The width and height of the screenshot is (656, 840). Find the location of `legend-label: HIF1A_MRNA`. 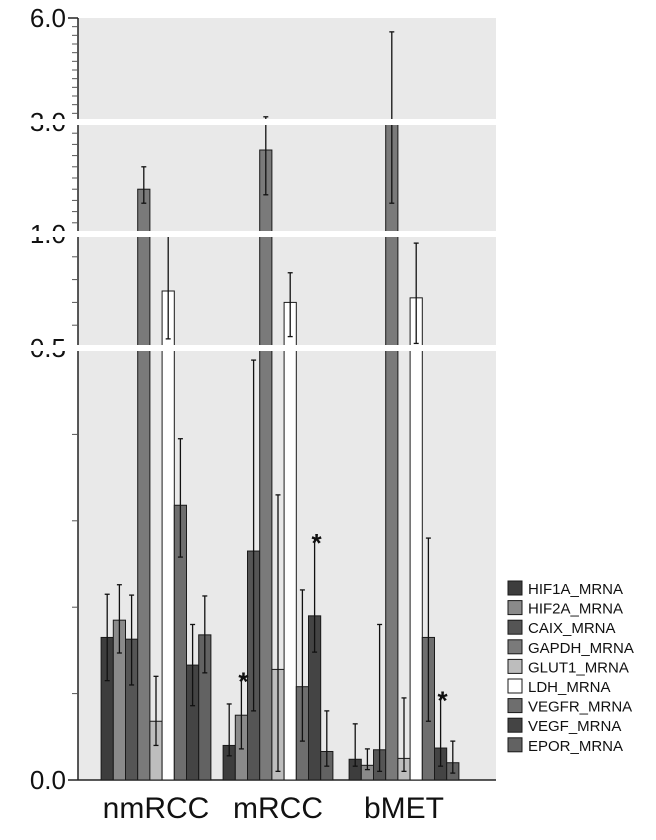

legend-label: HIF1A_MRNA is located at coordinates (575, 589).